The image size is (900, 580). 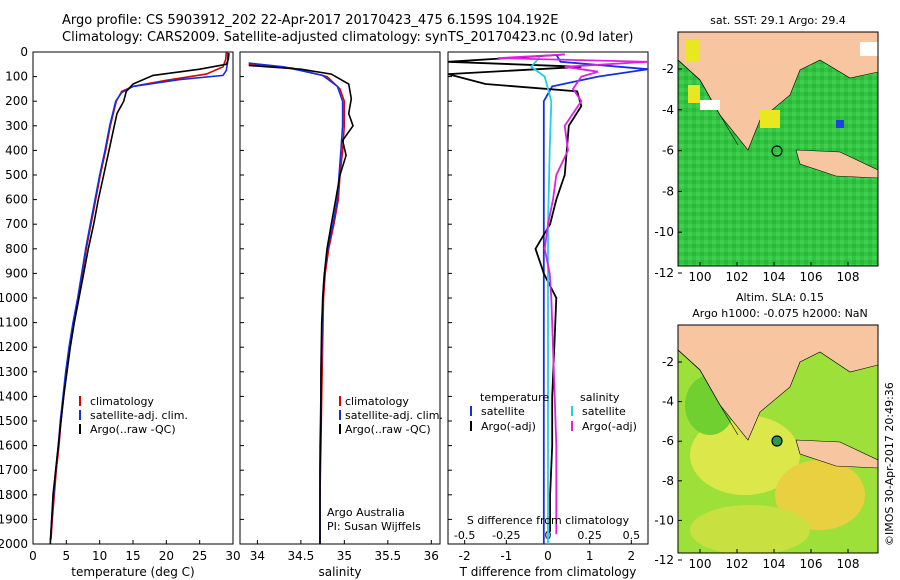 What do you see at coordinates (14, 396) in the screenshot?
I see `depth-tick-label: 1400` at bounding box center [14, 396].